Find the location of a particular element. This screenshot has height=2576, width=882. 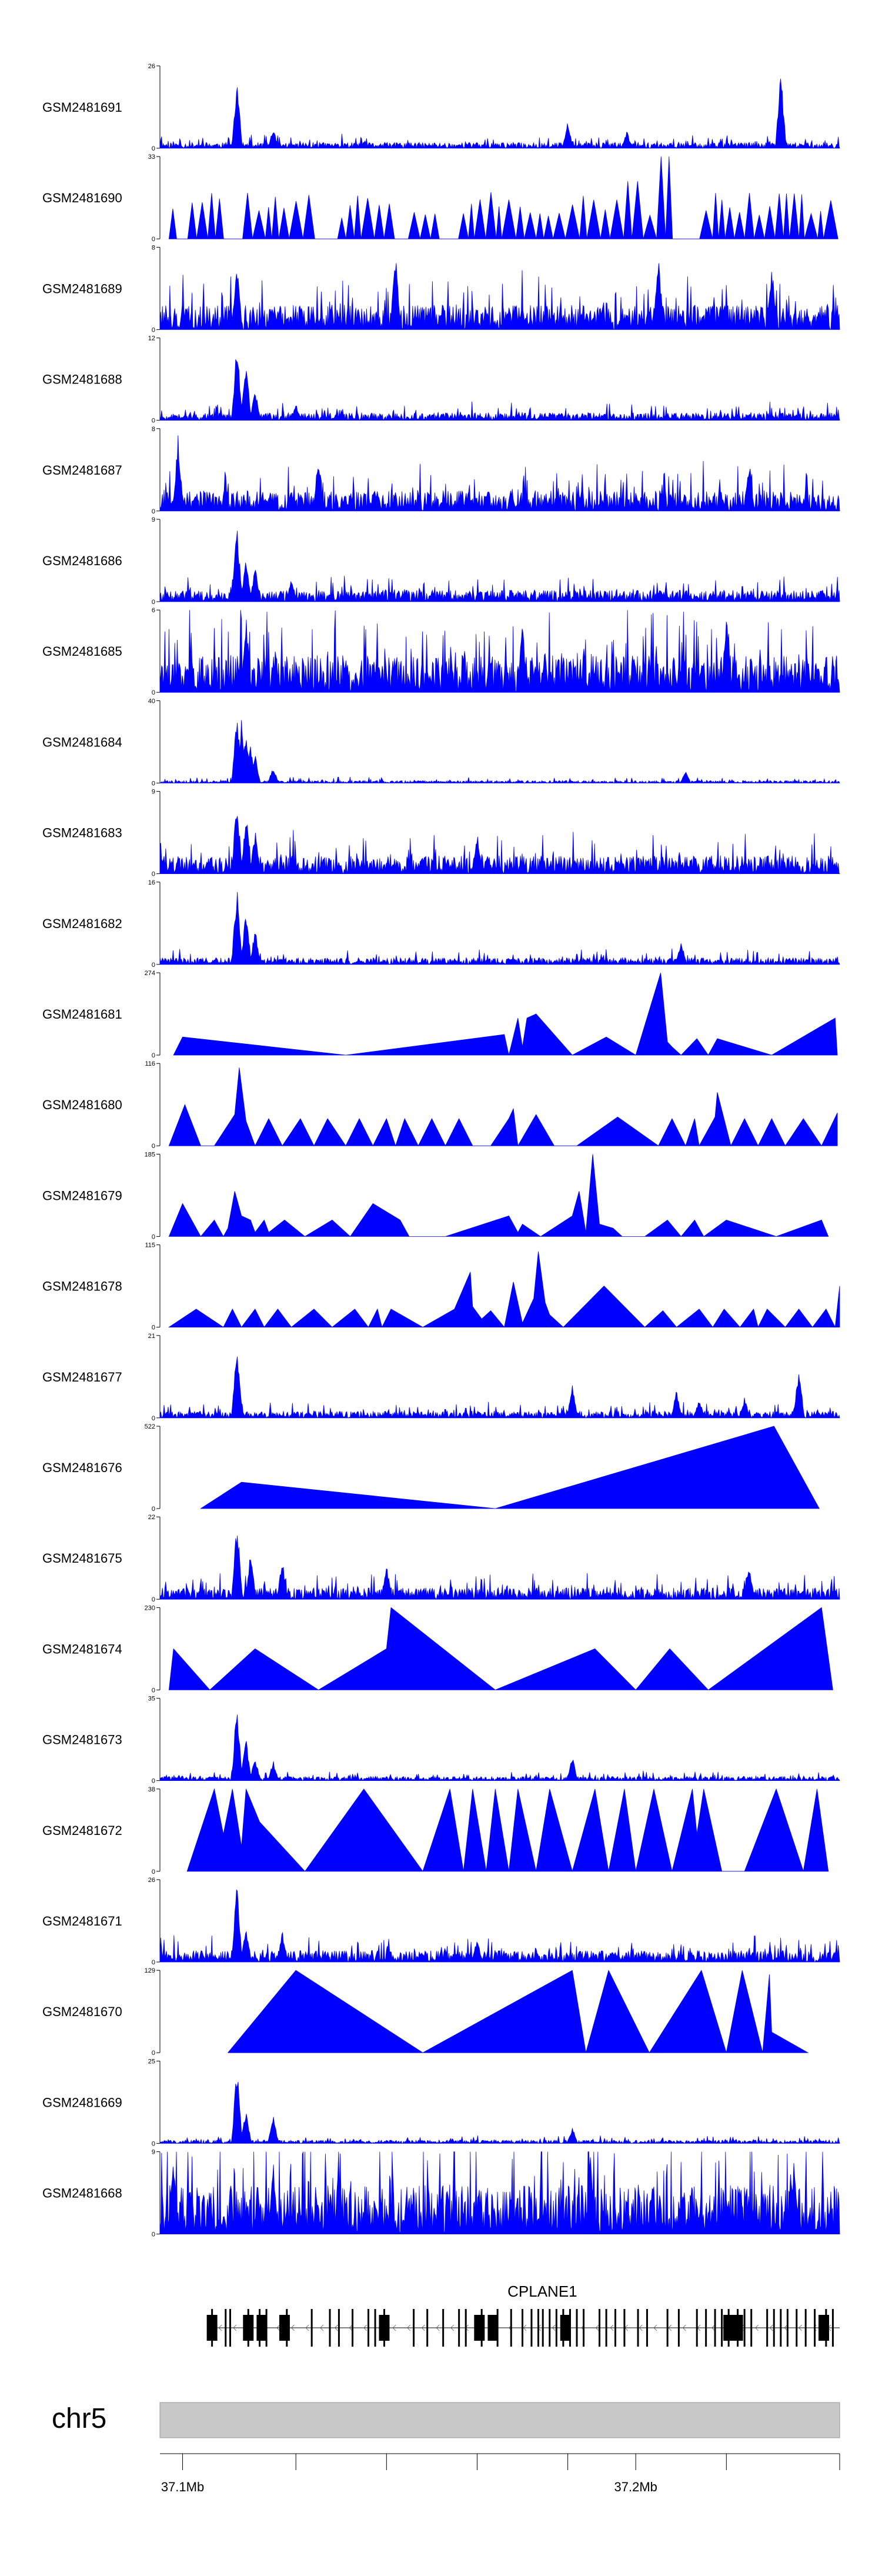

track-name-label: GSM2481675 is located at coordinates (82, 1558).